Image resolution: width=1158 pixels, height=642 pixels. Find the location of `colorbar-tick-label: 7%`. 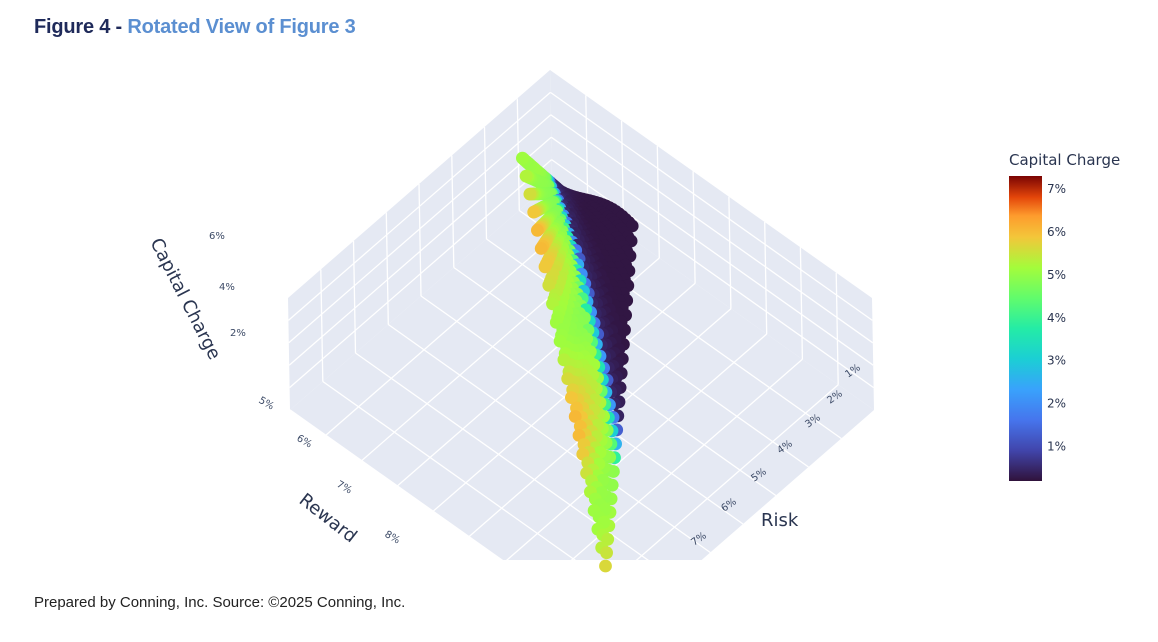

colorbar-tick-label: 7% is located at coordinates (1056, 189).